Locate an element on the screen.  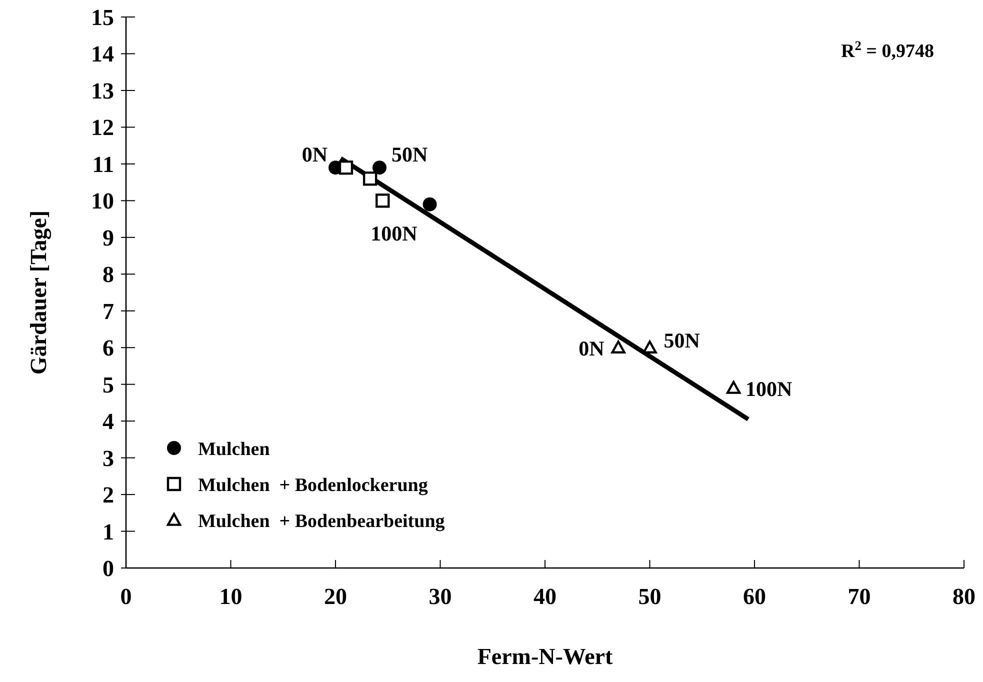
x-tick-label: 80 is located at coordinates (964, 596).